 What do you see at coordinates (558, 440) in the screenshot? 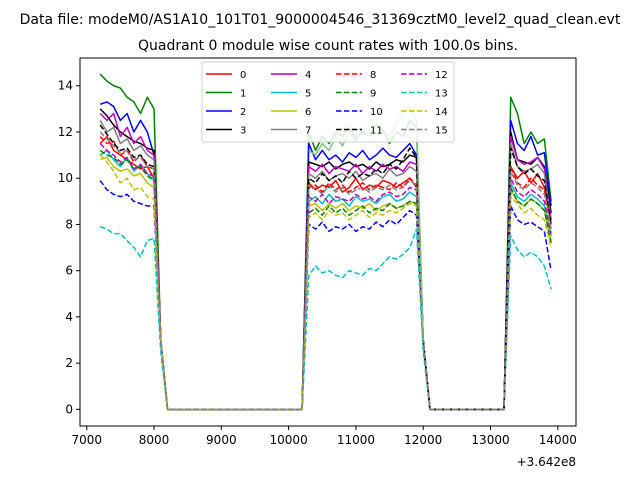
I see `x-tick-label: 14000` at bounding box center [558, 440].